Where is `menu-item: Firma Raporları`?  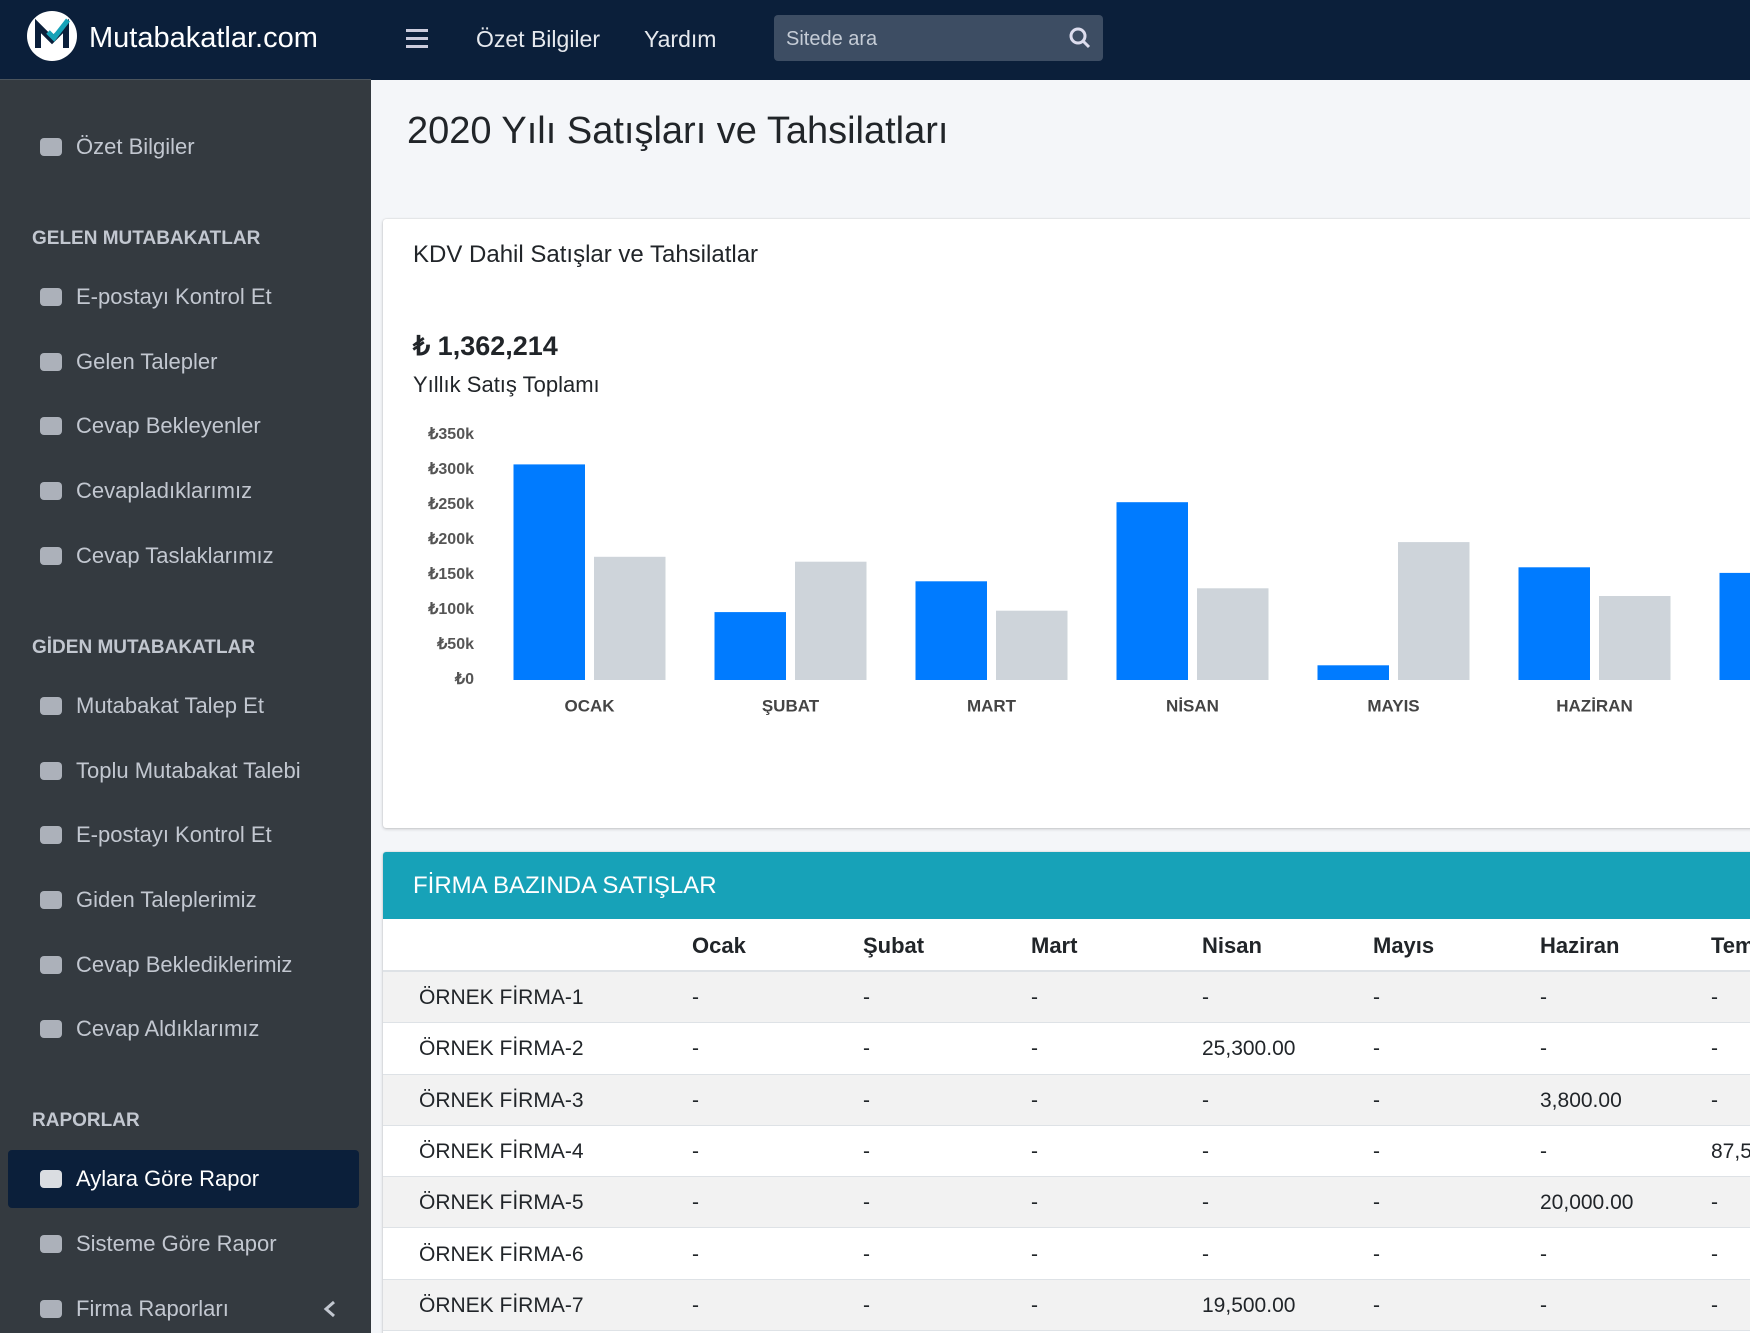 menu-item: Firma Raporları is located at coordinates (183, 1306).